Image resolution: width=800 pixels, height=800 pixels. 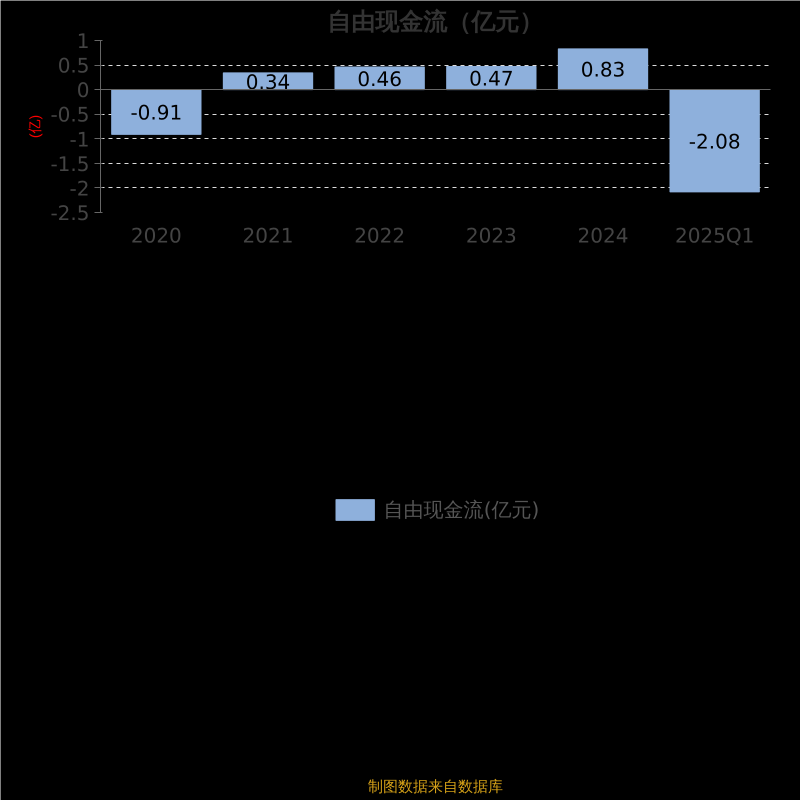 I want to click on x-tick-label: 2023, so click(x=491, y=236).